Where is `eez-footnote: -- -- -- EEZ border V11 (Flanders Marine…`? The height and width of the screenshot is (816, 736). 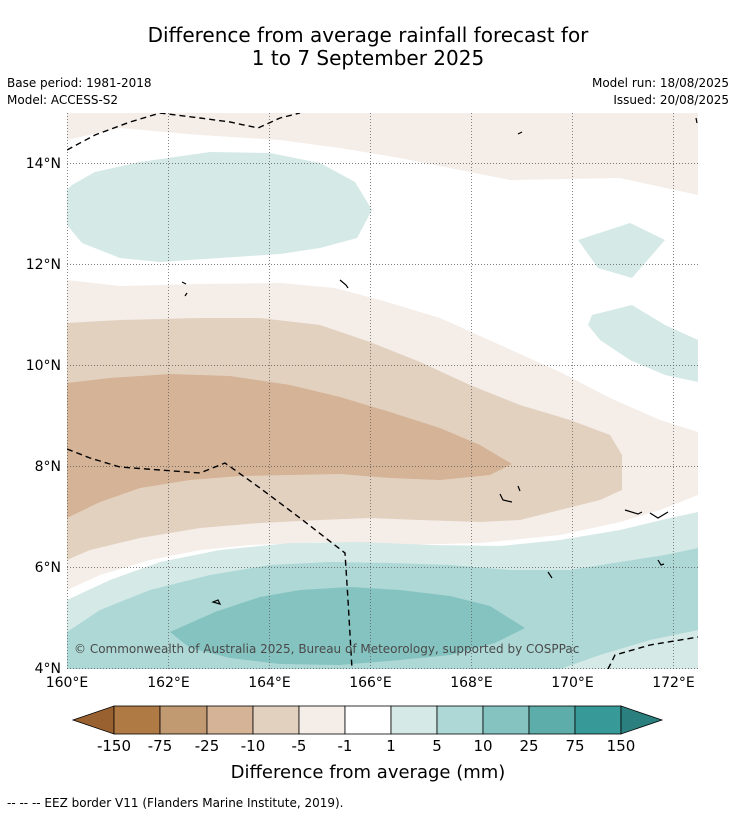 eez-footnote: -- -- -- EEZ border V11 (Flanders Marine… is located at coordinates (175, 803).